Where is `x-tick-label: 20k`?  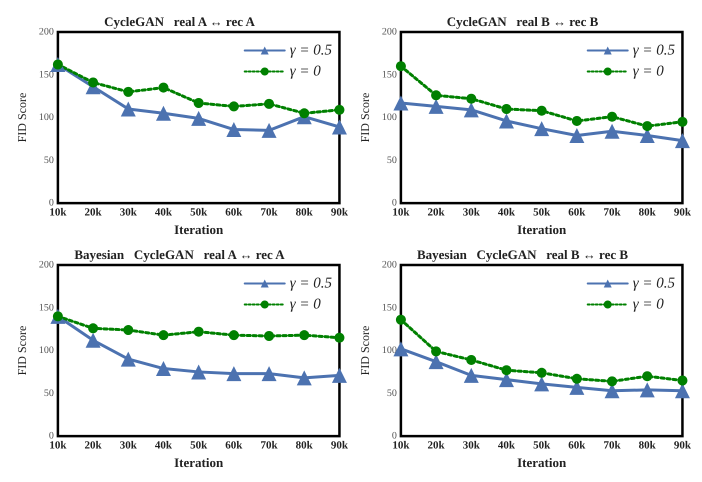
x-tick-label: 20k is located at coordinates (93, 212).